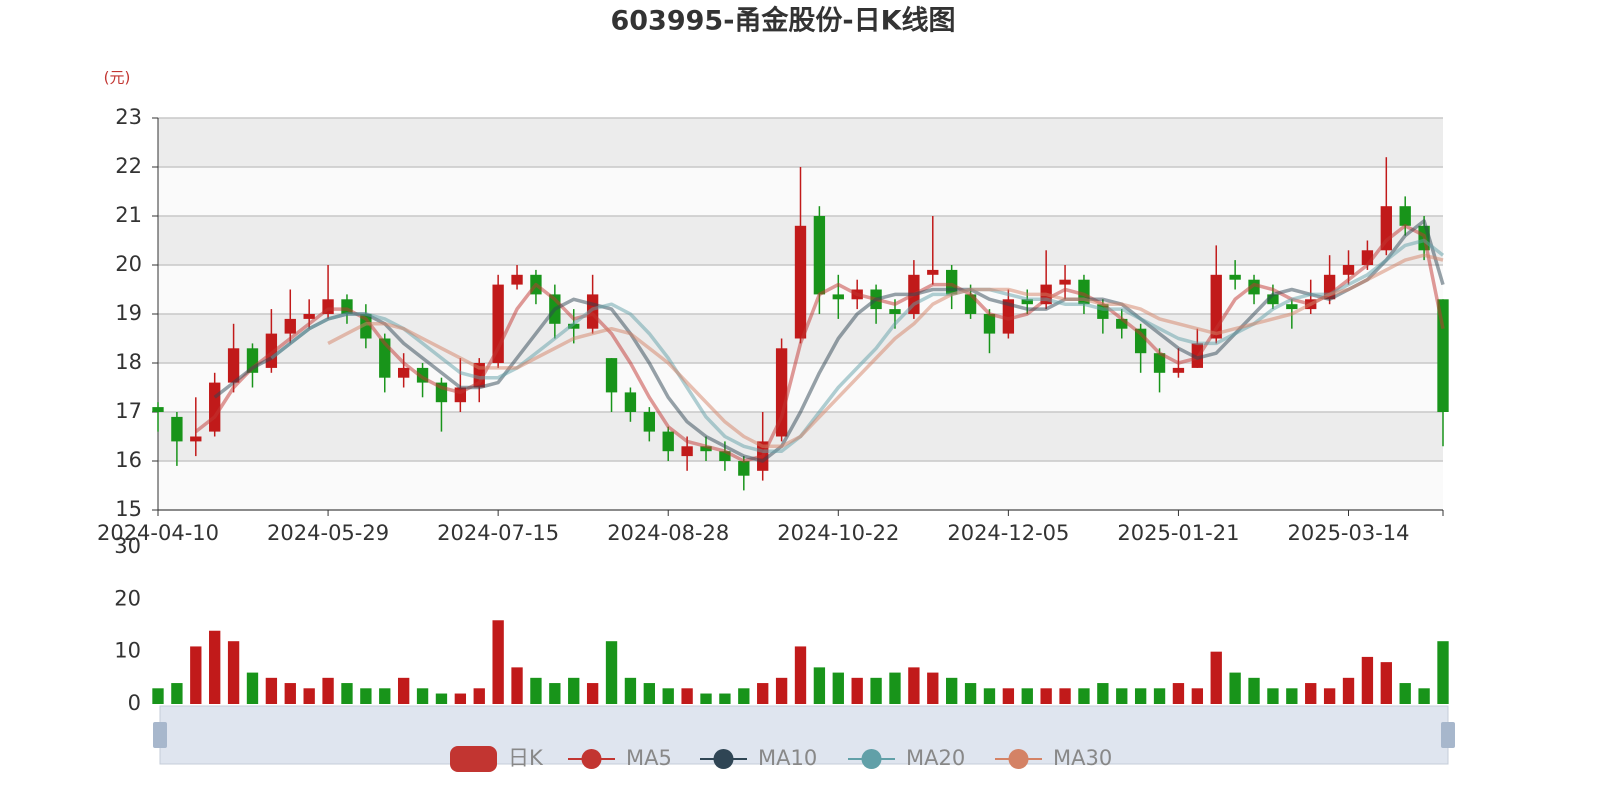 This screenshot has height=804, width=1600. I want to click on y-tick-label: 20, so click(128, 264).